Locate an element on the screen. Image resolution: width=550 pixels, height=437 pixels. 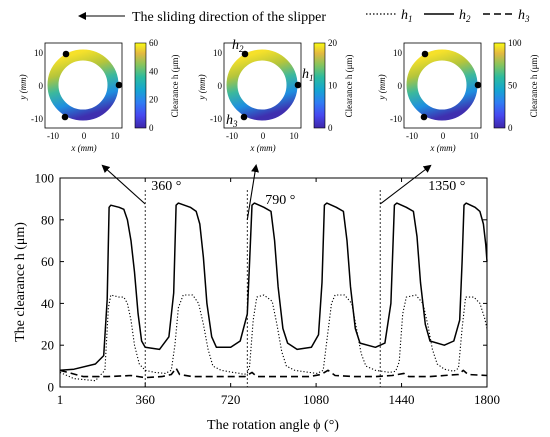
inset-3-ytick-1: 0 is located at coordinates (400, 86).